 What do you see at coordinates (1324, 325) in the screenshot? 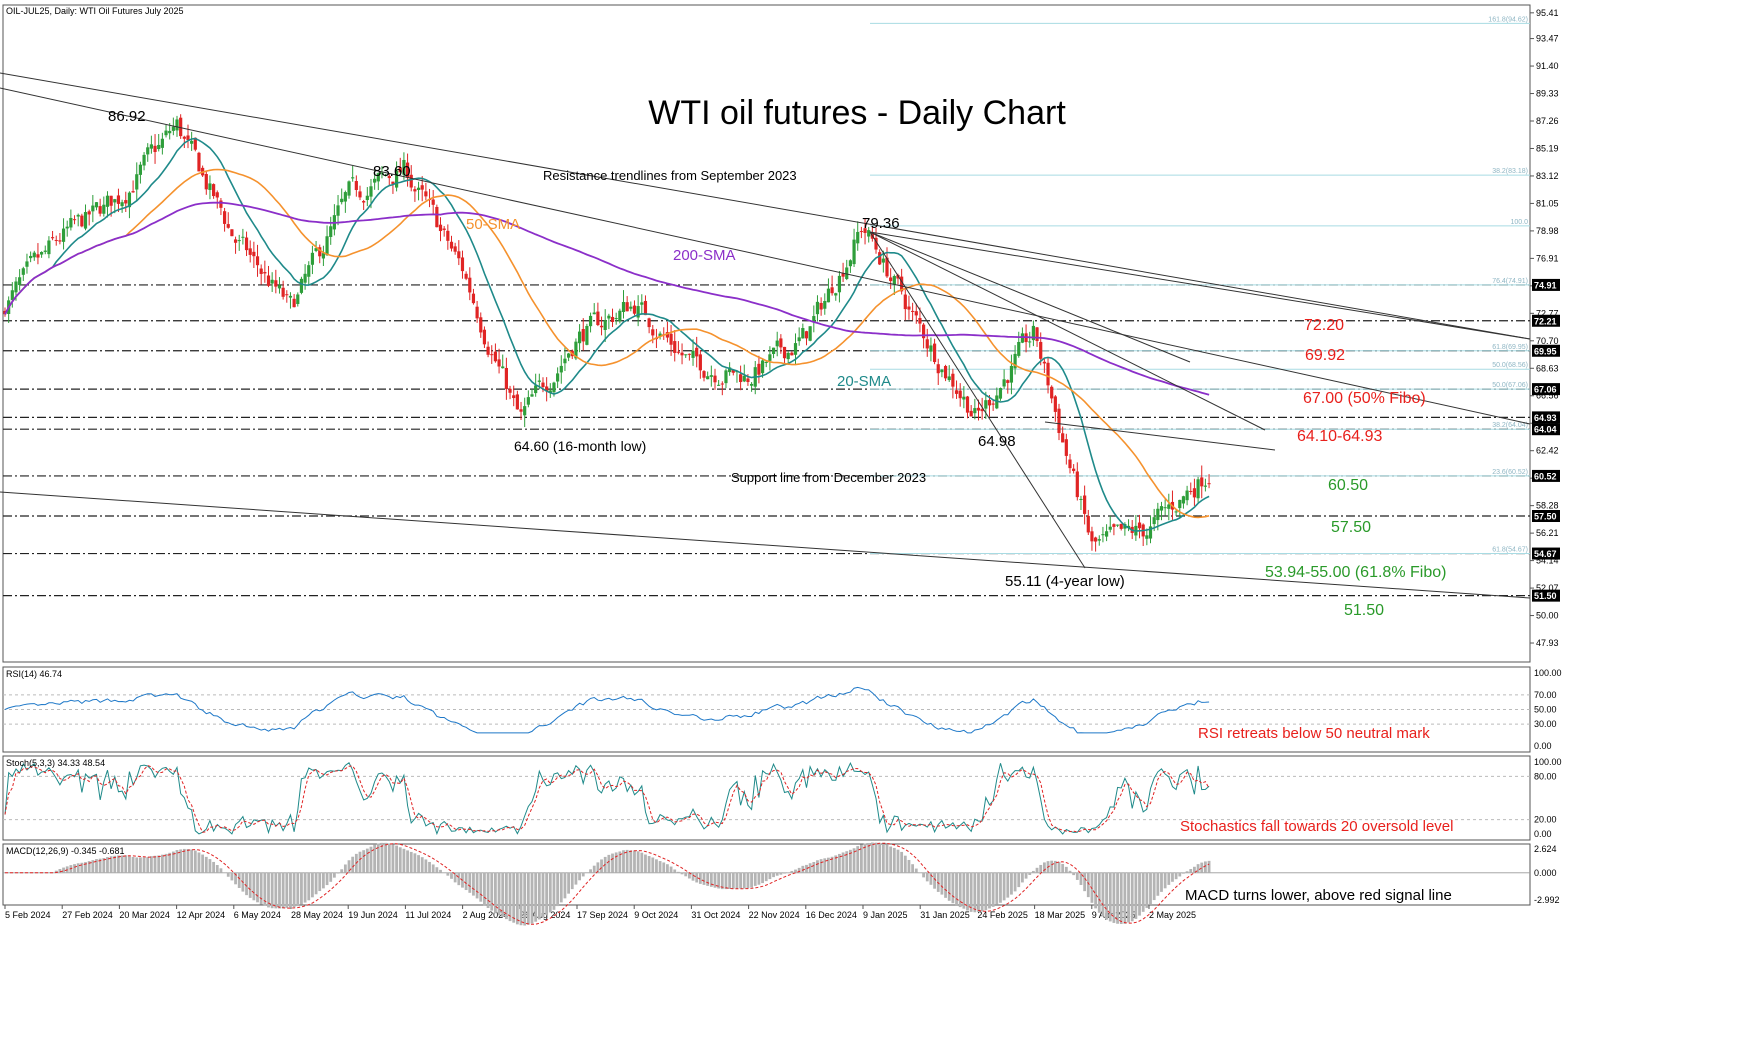
I see `annotation-label: 72.20` at bounding box center [1324, 325].